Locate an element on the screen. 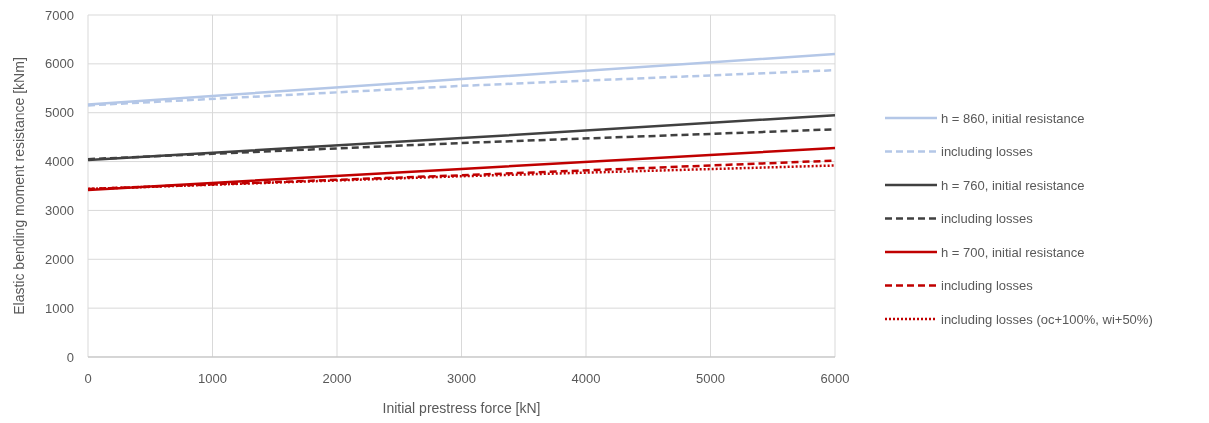 Image resolution: width=1209 pixels, height=423 pixels. x-tick-label: 6000 is located at coordinates (835, 378).